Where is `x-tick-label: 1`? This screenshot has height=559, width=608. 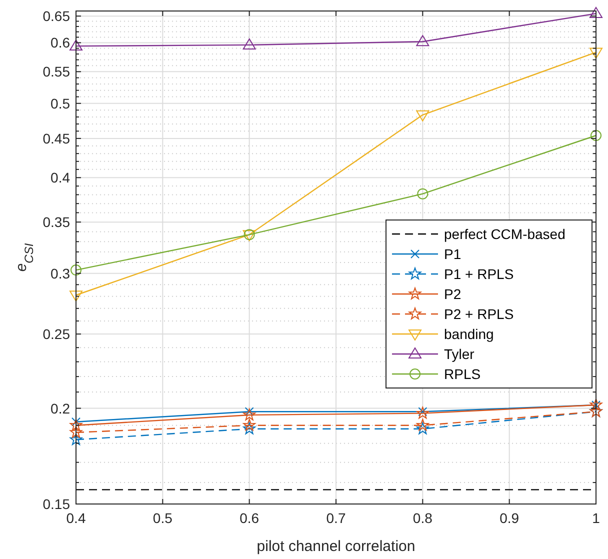
x-tick-label: 1 is located at coordinates (596, 518).